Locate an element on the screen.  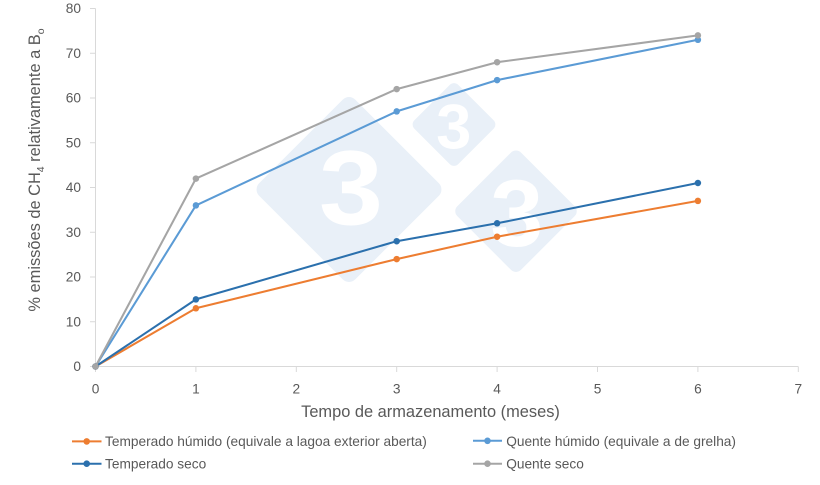
svg-text: 6 is located at coordinates (698, 388).